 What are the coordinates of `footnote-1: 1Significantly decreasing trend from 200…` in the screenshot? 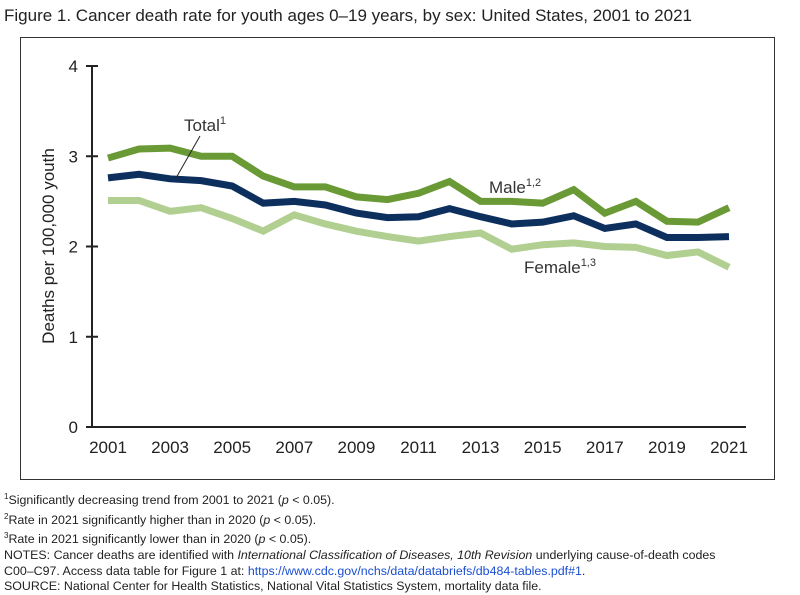 It's located at (359, 499).